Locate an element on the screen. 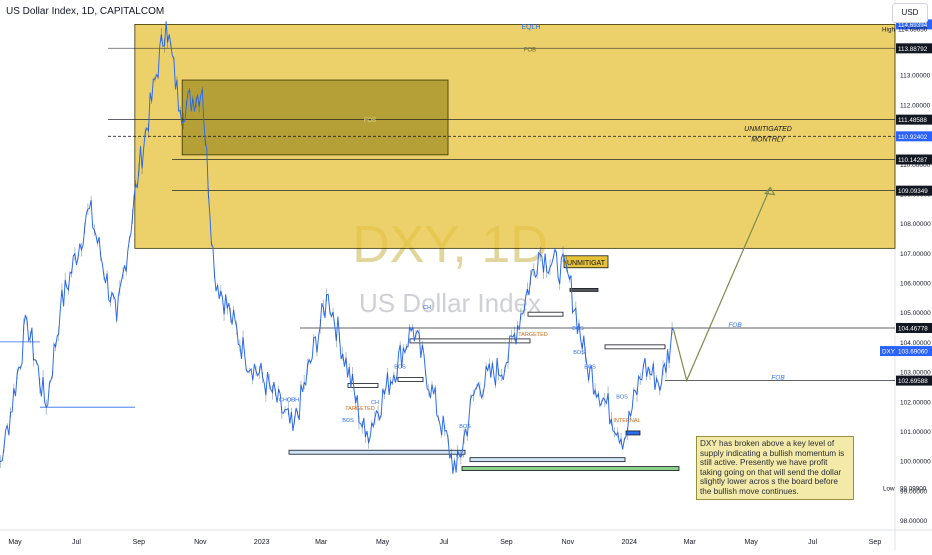 This screenshot has width=932, height=555. bos-label-2: BOS is located at coordinates (400, 368).